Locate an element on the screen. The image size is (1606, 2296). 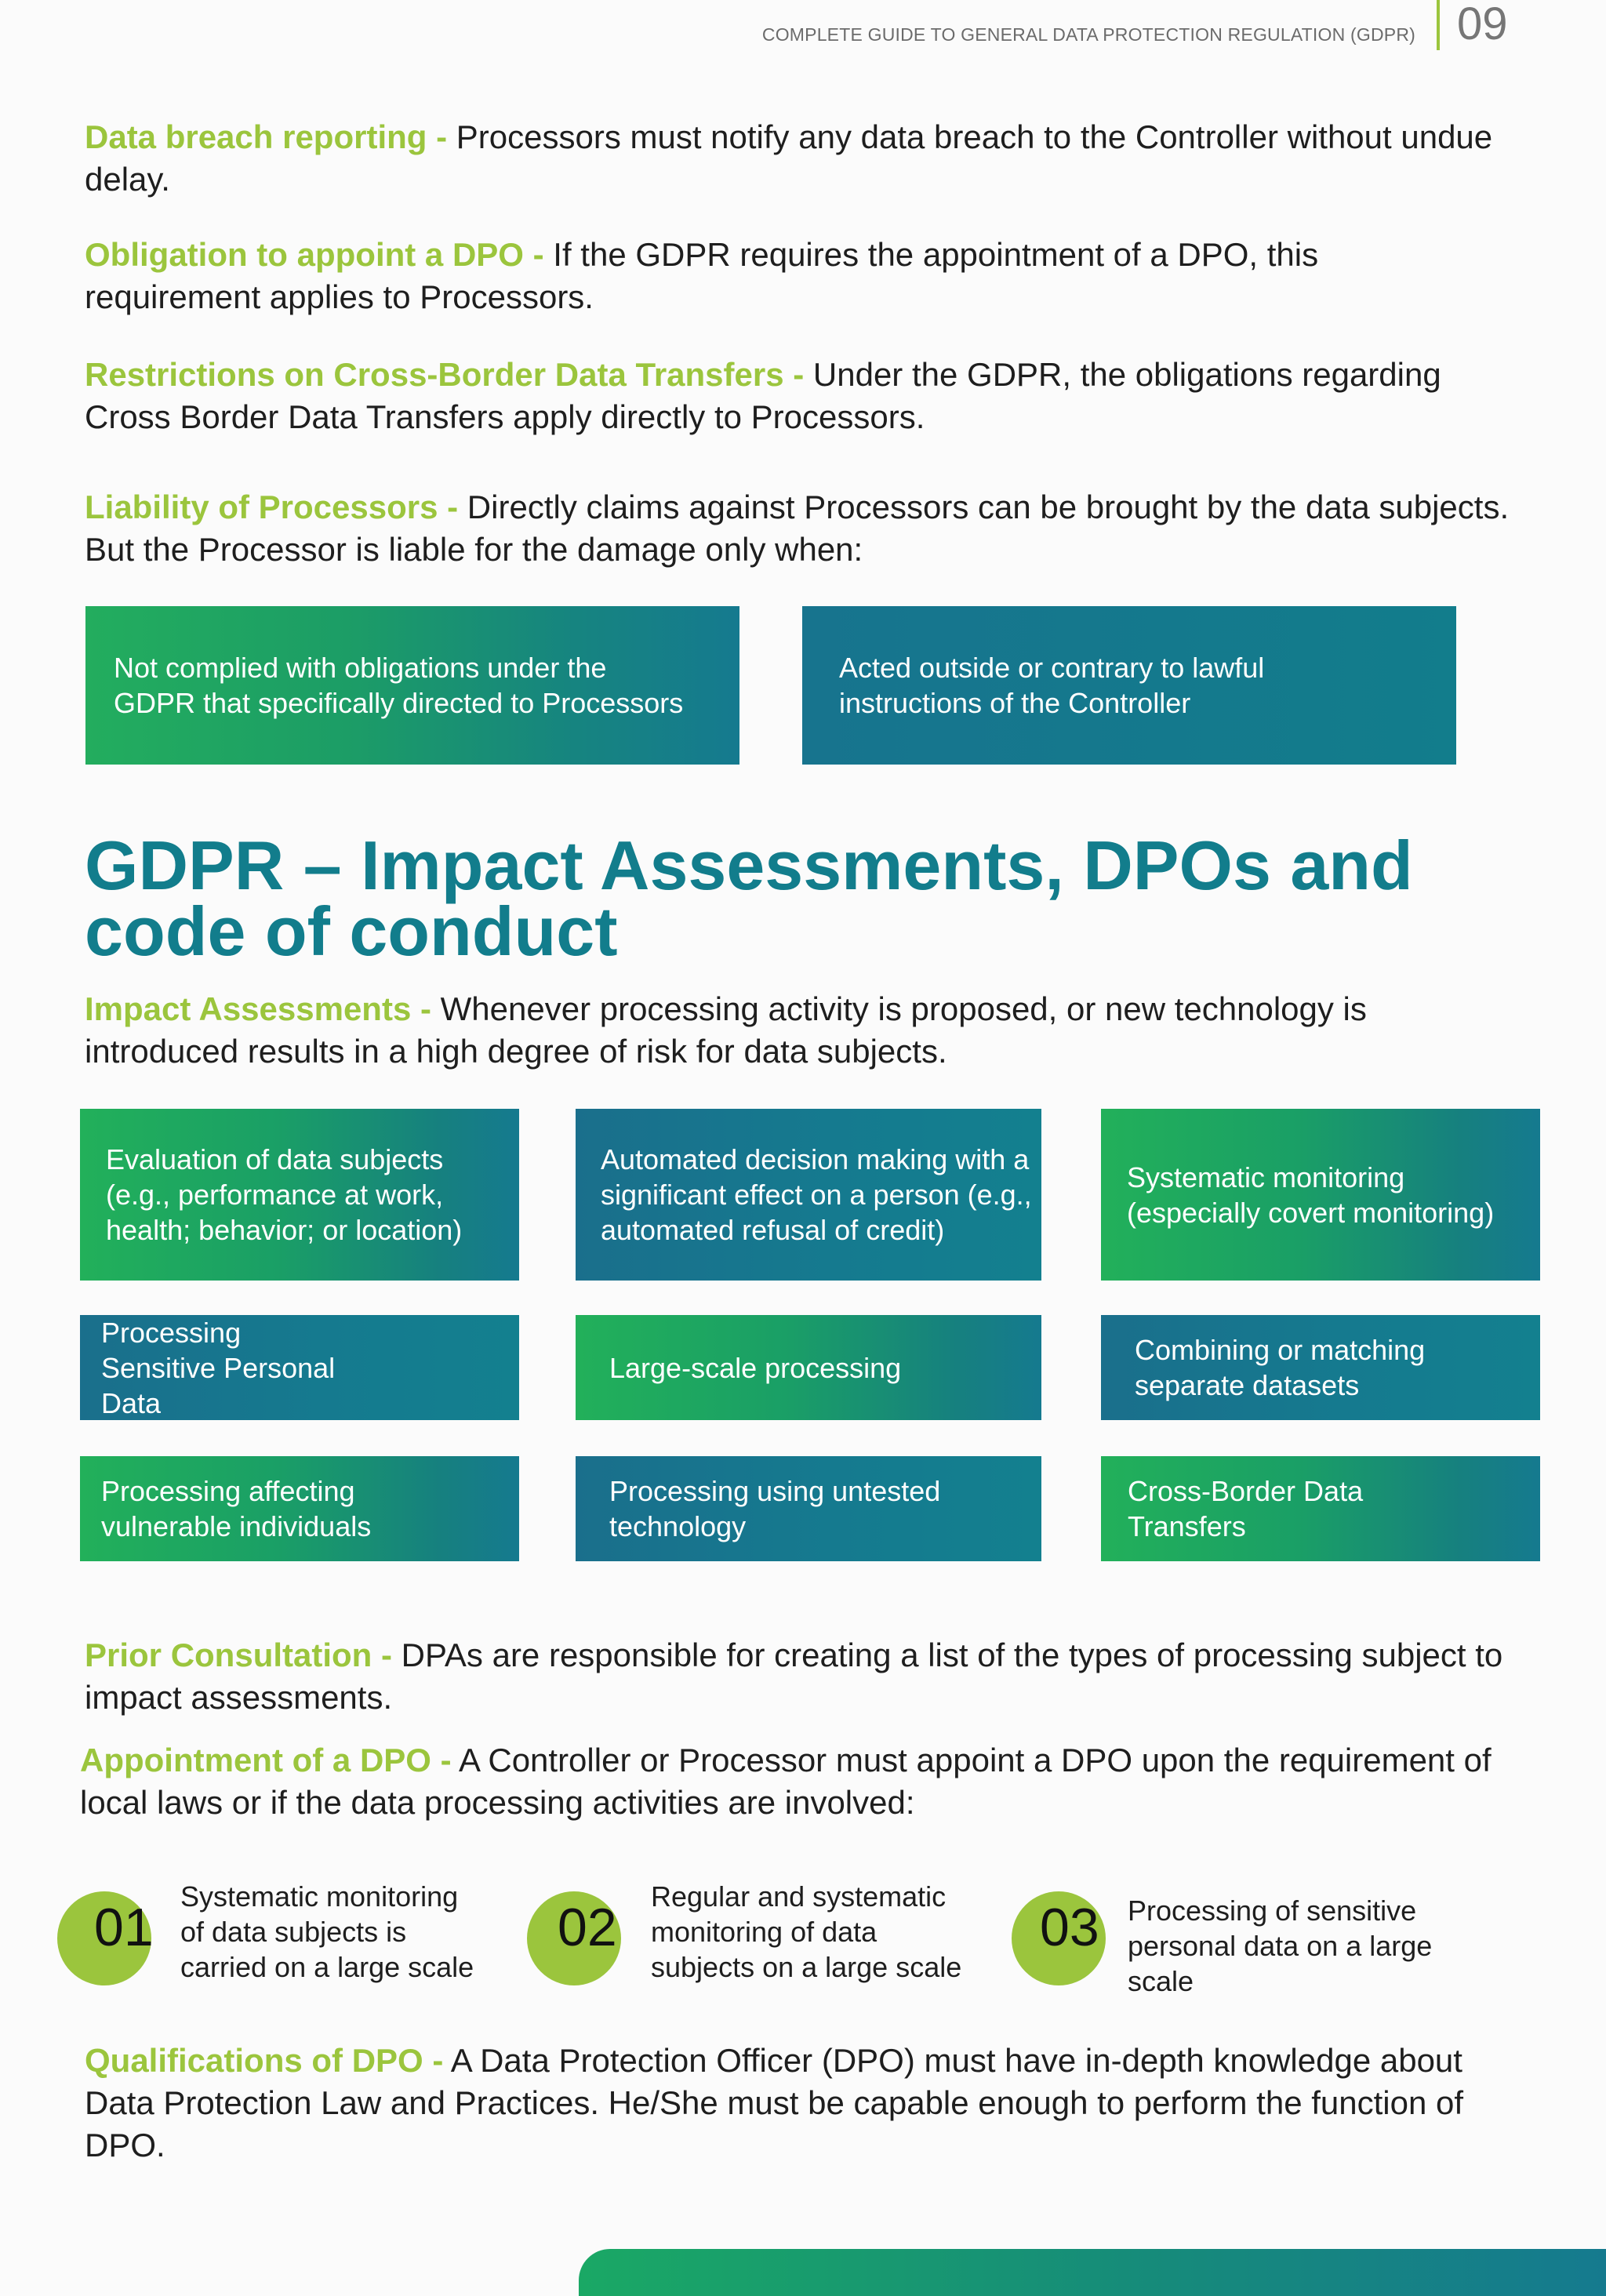
impact-box-sensitive-data: Processing Sensitive Personal Data is located at coordinates (299, 1367).